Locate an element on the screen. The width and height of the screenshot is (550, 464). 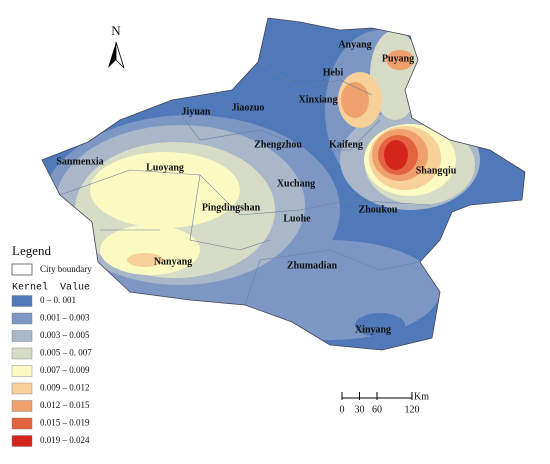
legend-subtitle: Kernel Value is located at coordinates (51, 288).